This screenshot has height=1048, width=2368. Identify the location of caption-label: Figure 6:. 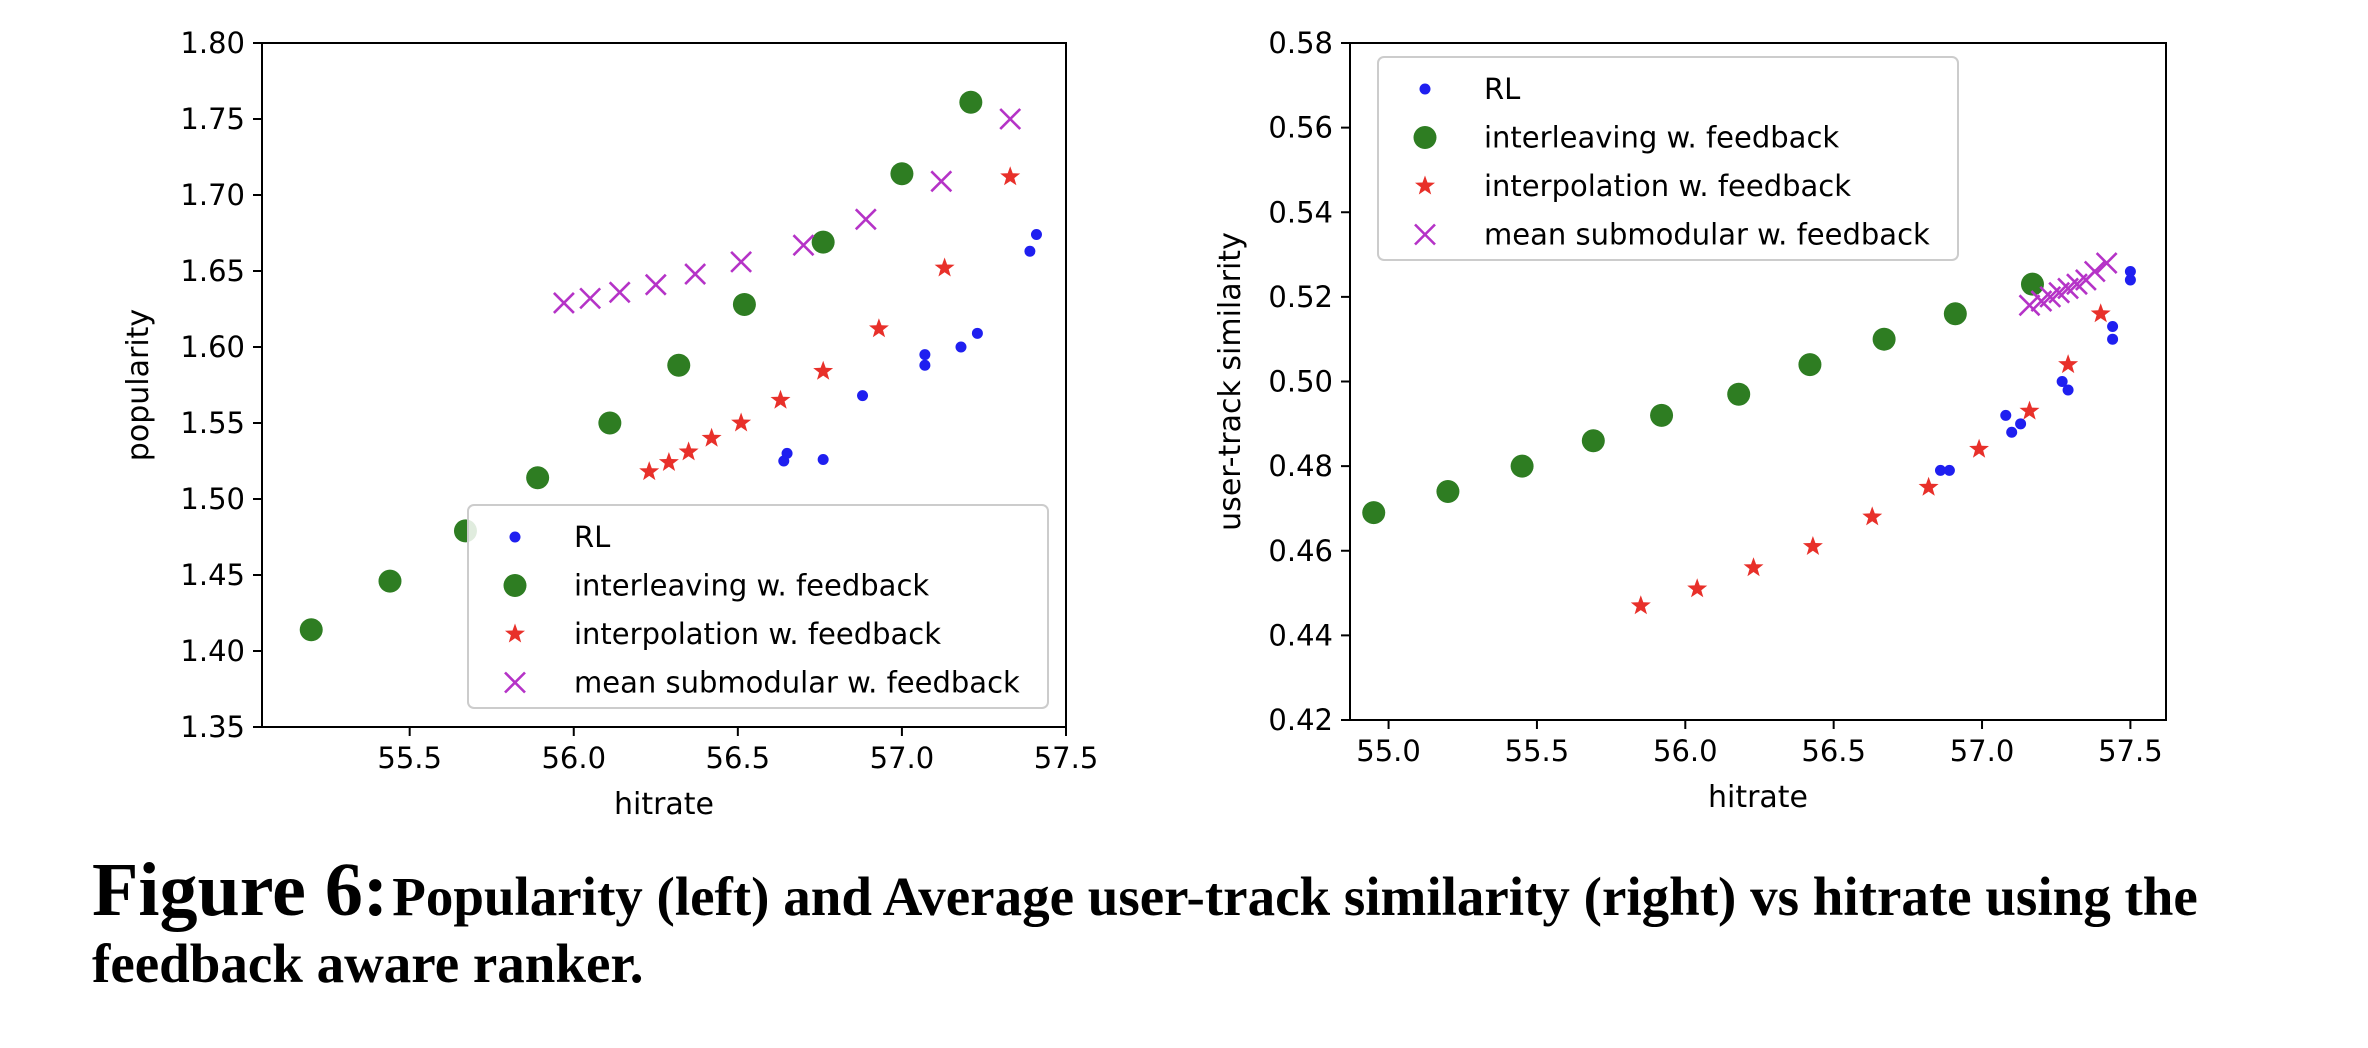
(240, 890).